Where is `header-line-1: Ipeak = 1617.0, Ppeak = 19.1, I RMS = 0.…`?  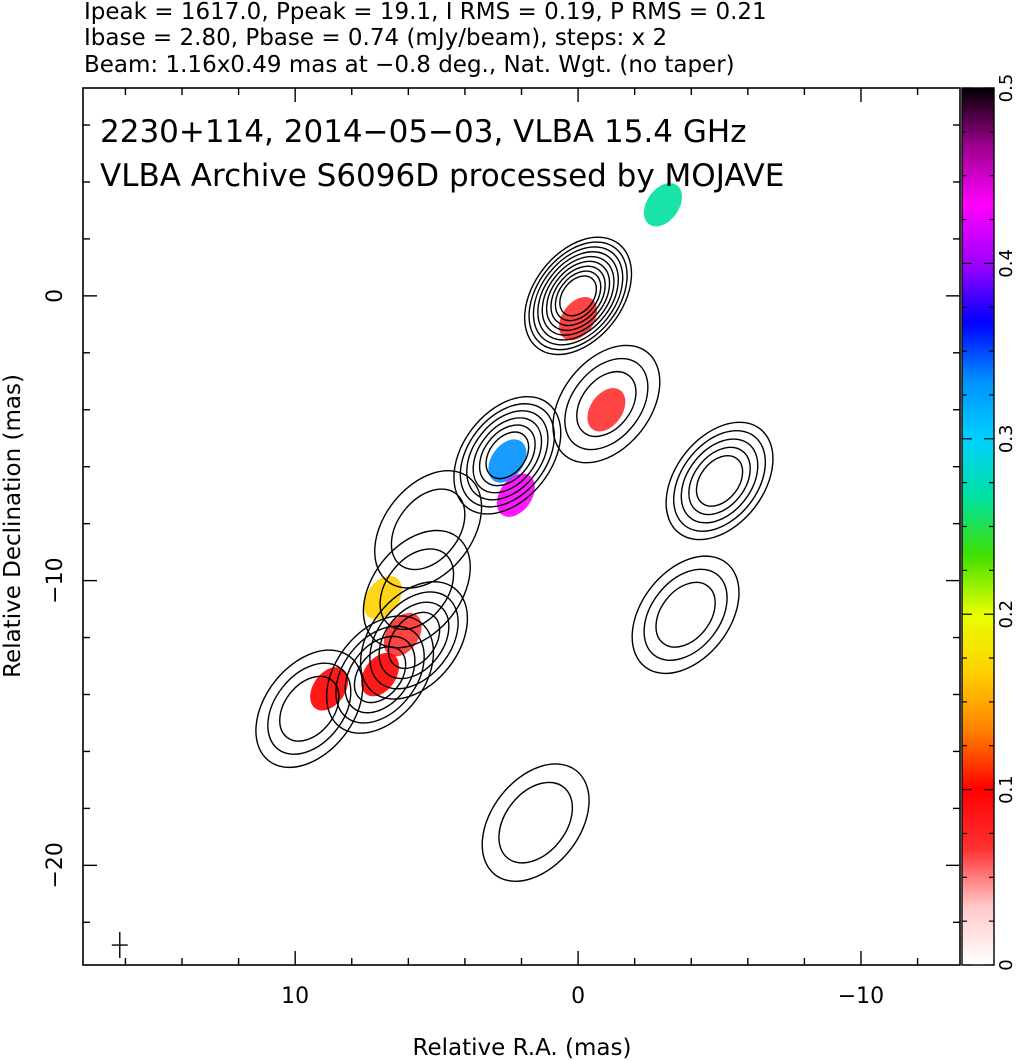 header-line-1: Ipeak = 1617.0, Ppeak = 19.1, I RMS = 0.… is located at coordinates (425, 12).